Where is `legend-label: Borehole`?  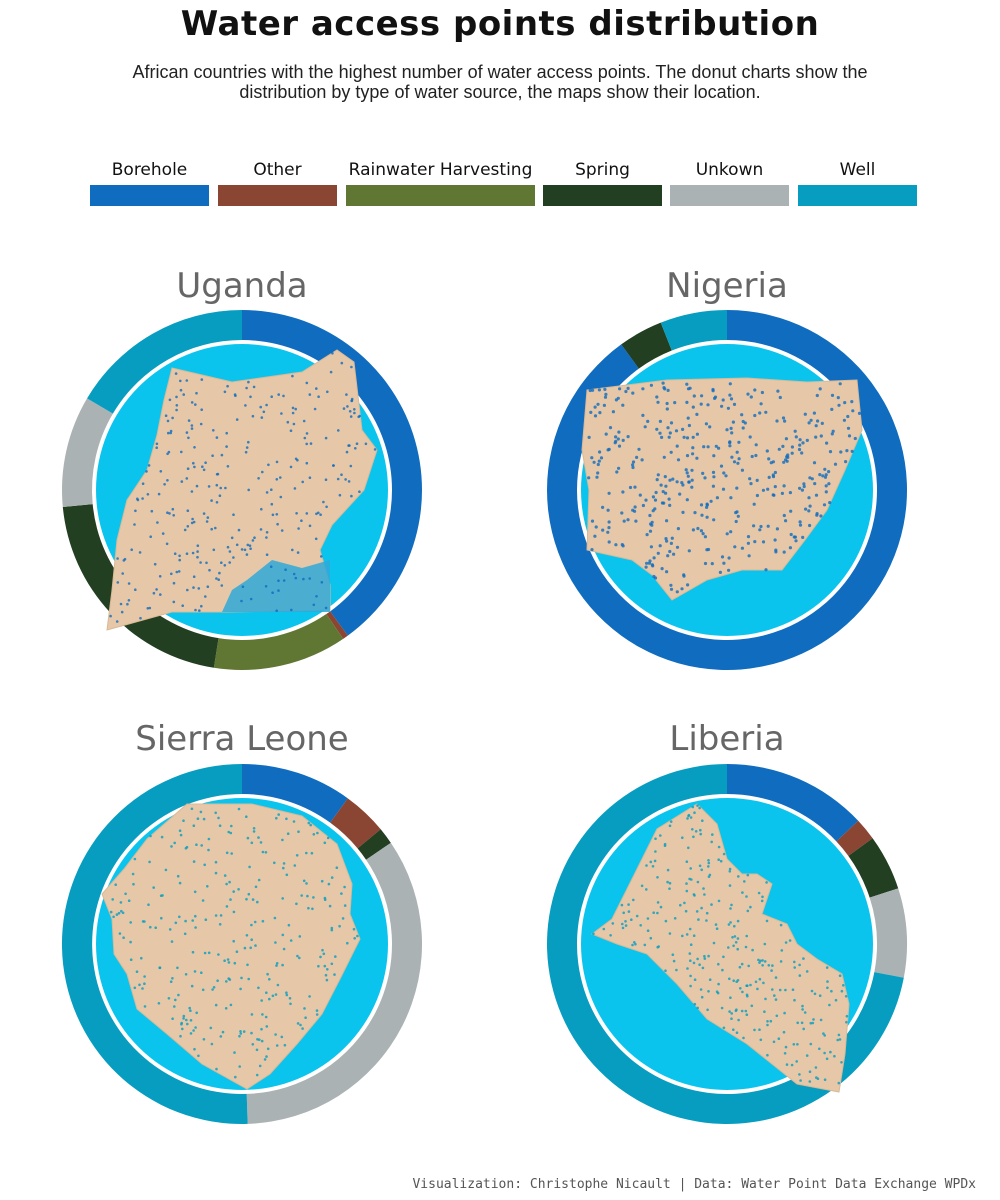
legend-label: Borehole is located at coordinates (149, 170).